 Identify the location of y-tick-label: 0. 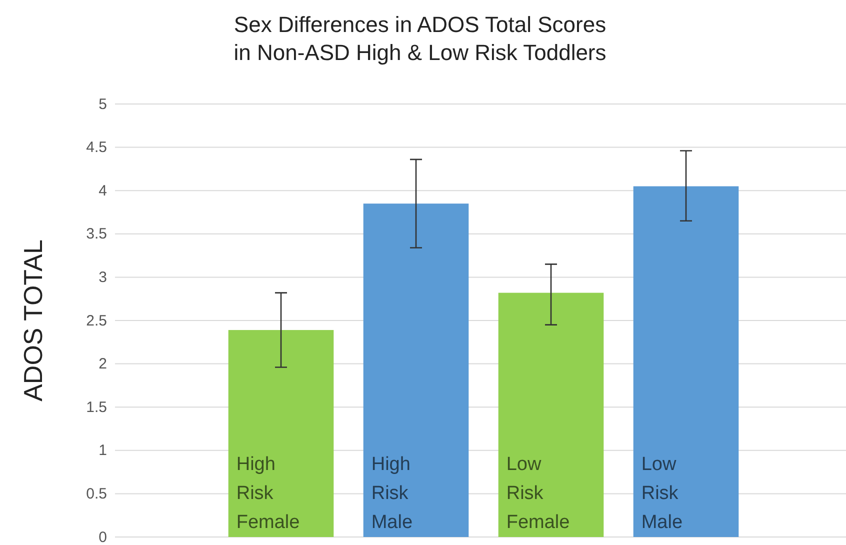
(102, 536).